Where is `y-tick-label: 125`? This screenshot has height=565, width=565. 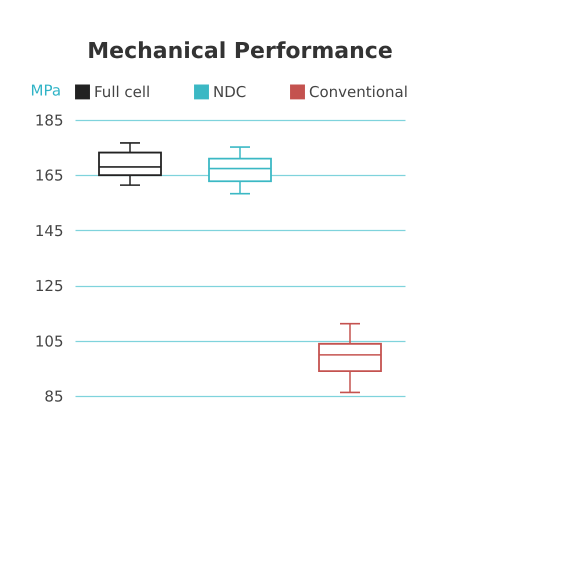
y-tick-label: 125 is located at coordinates (49, 286).